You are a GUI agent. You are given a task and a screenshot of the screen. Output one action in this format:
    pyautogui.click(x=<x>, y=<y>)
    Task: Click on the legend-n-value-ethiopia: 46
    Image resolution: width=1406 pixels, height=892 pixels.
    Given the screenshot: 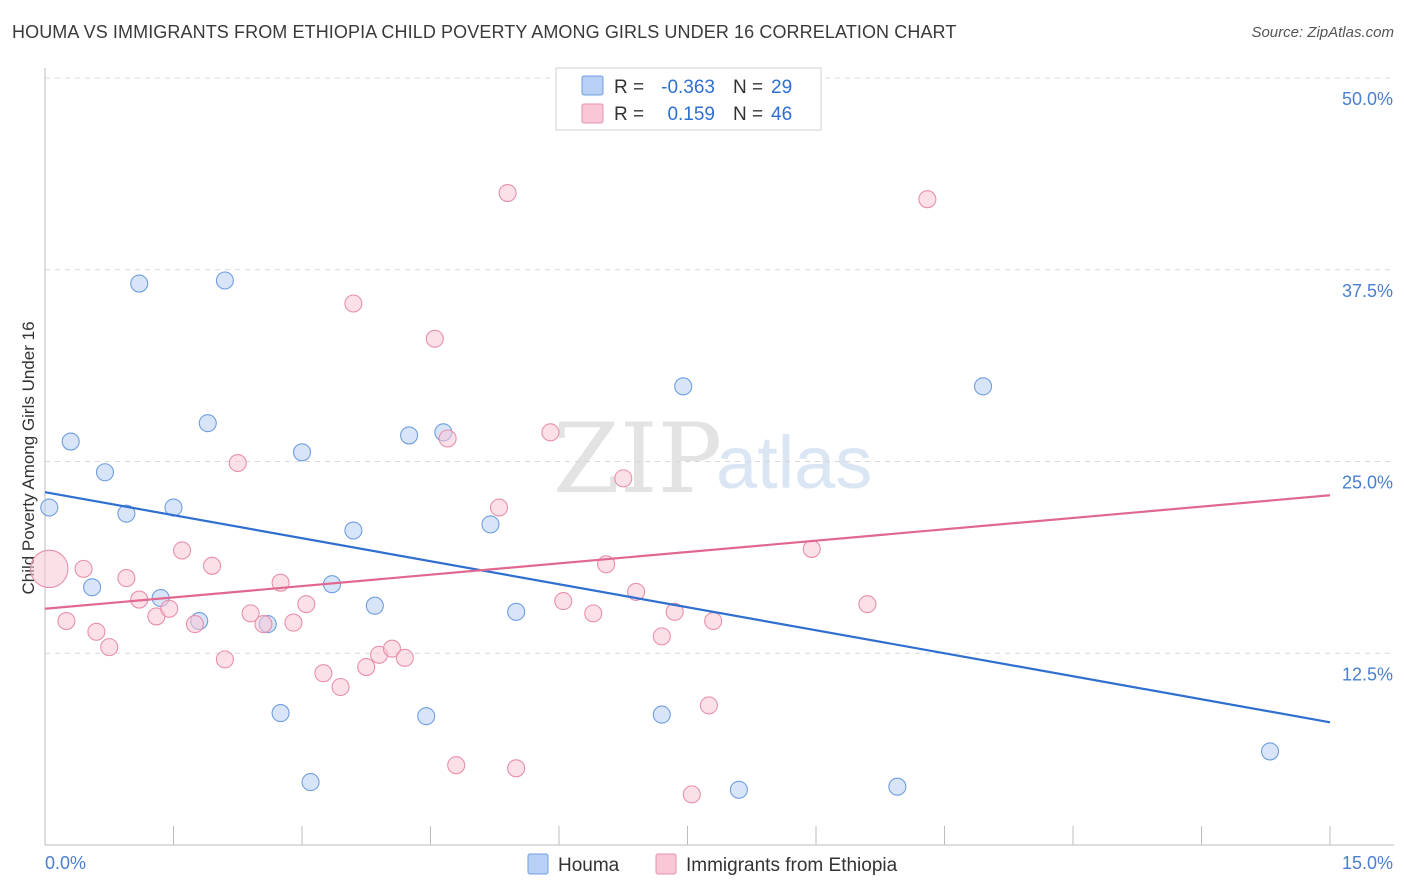 What is the action you would take?
    pyautogui.click(x=781, y=114)
    